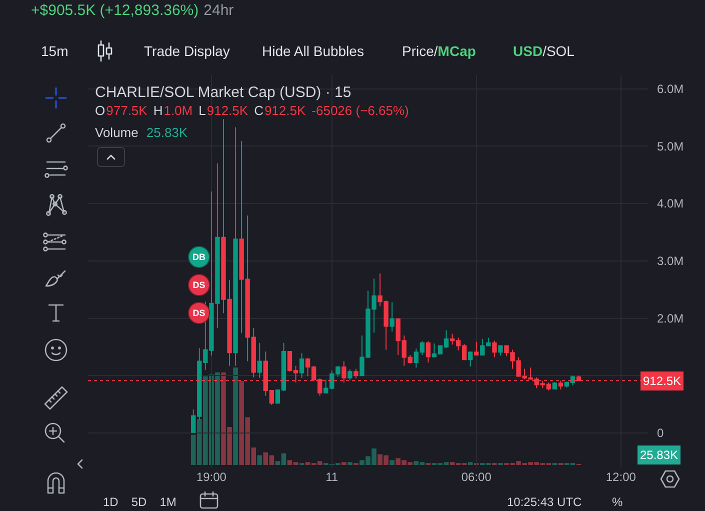  What do you see at coordinates (420, 50) in the screenshot?
I see `text: Price/` at bounding box center [420, 50].